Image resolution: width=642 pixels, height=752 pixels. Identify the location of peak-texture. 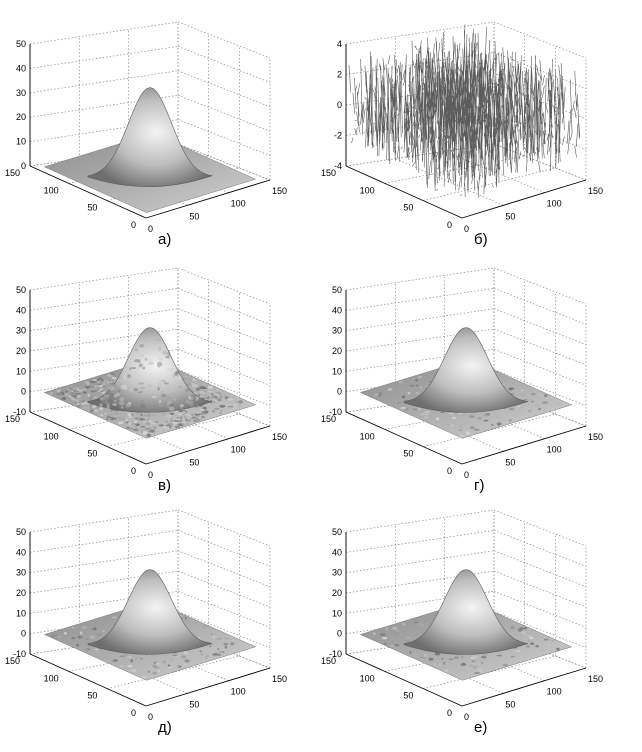
(149, 374).